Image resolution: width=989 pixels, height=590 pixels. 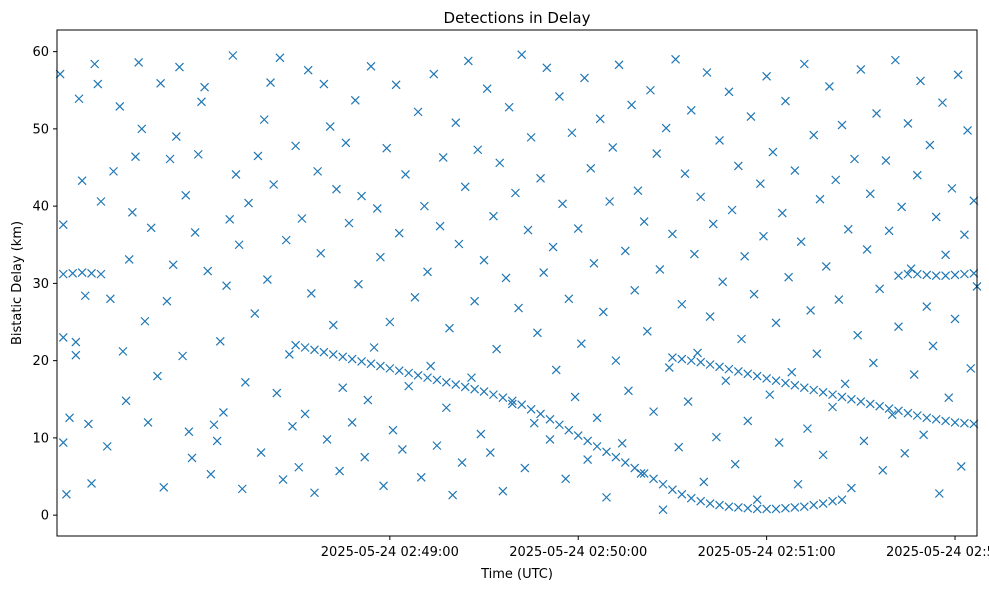 I want to click on y-axis: 0 10 20 30 40 50 60, so click(x=44, y=284).